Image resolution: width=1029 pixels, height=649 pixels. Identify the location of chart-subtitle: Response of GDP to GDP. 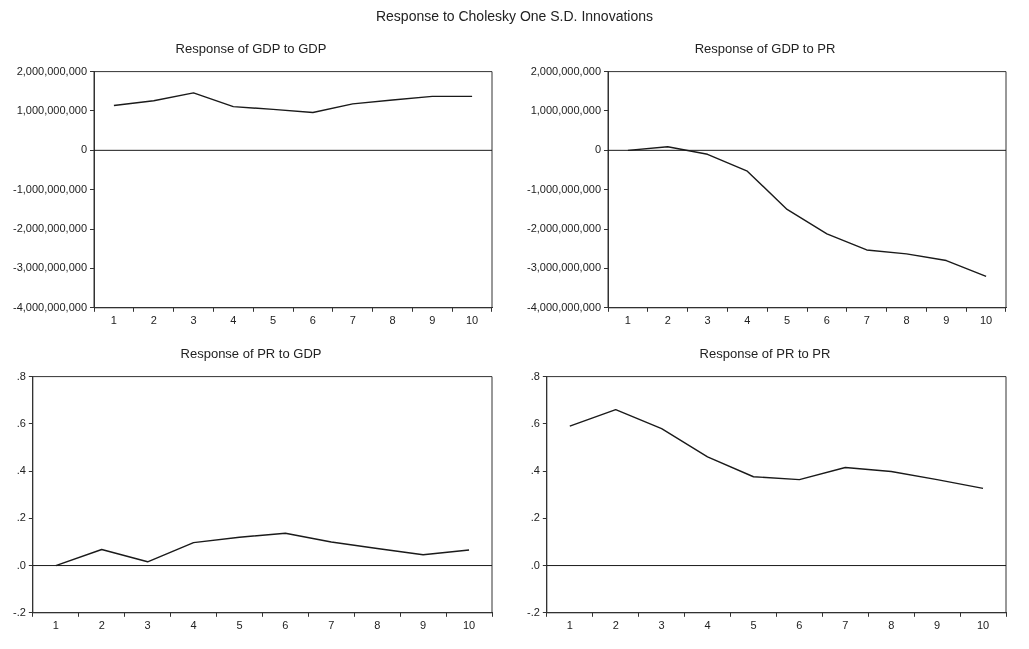
(251, 49).